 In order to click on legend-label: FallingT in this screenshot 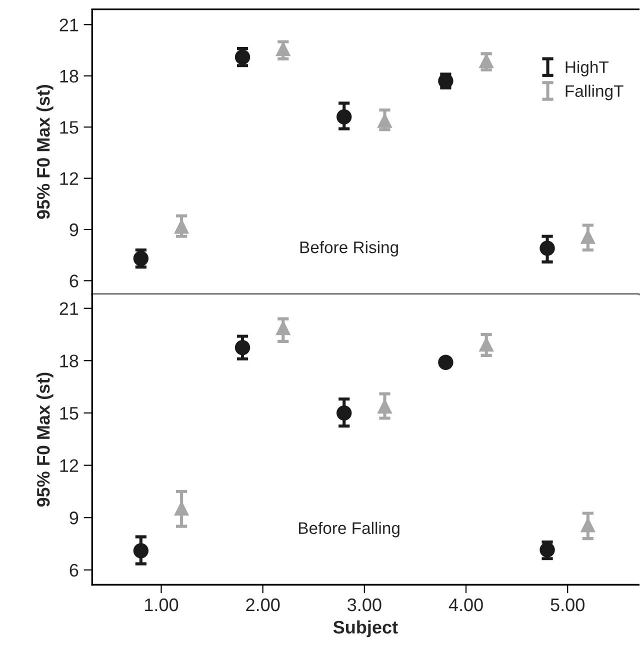, I will do `click(595, 92)`.